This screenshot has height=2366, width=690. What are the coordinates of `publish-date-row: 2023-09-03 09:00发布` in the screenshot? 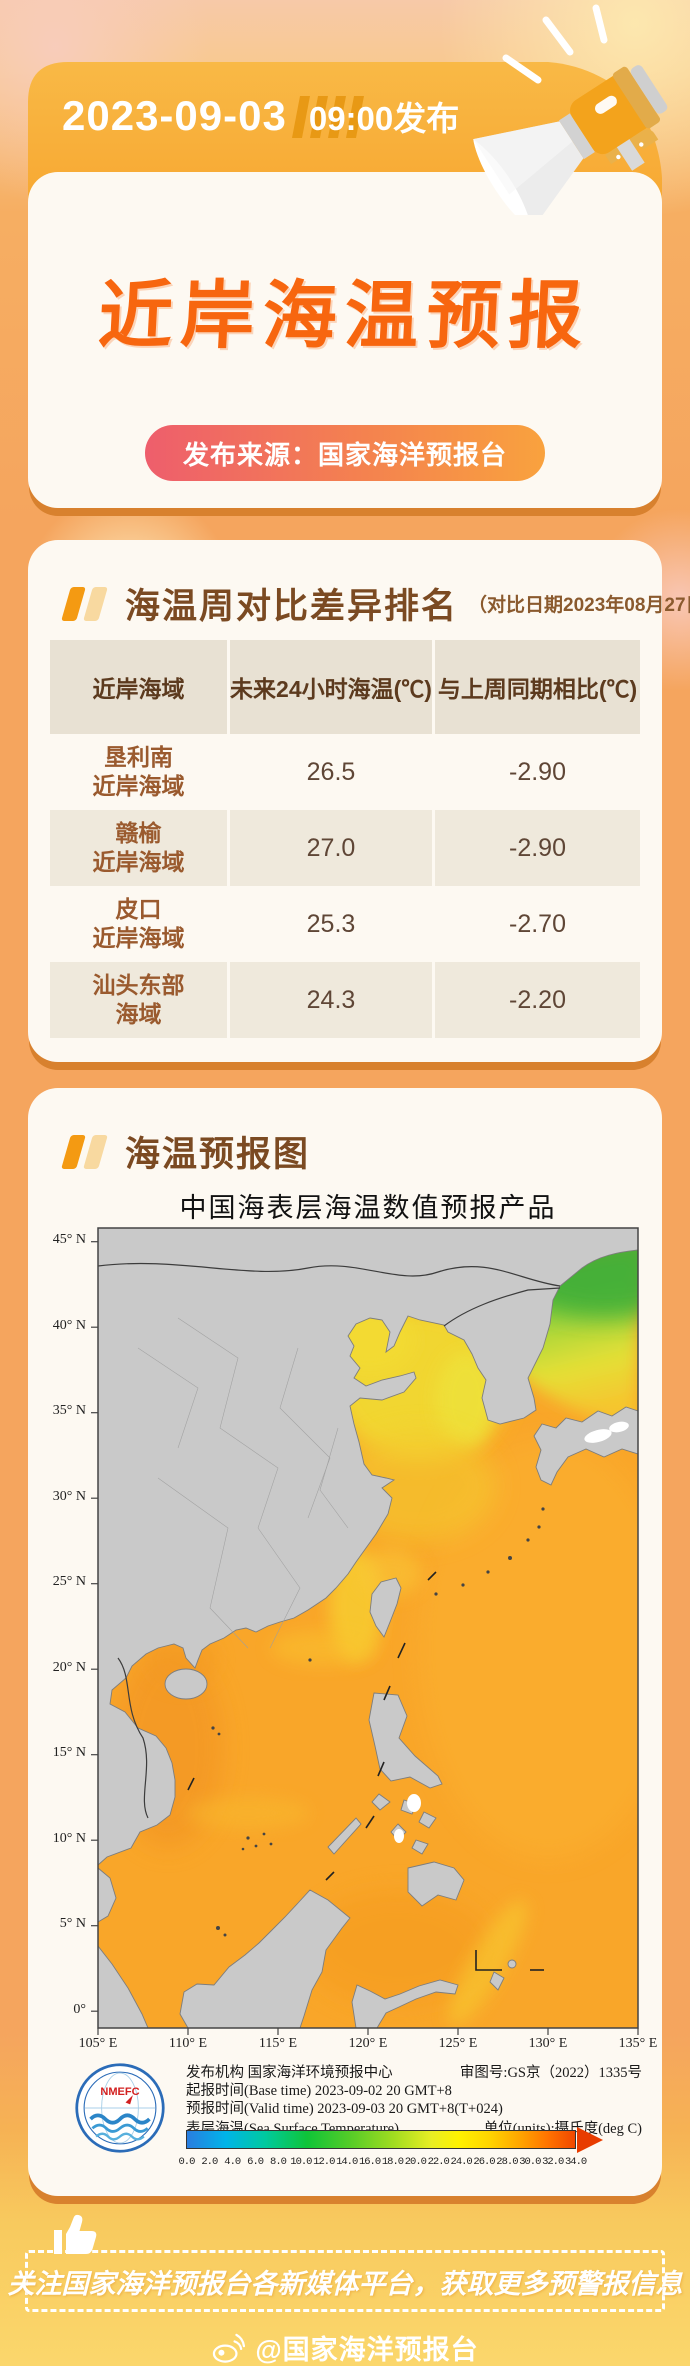 It's located at (260, 116).